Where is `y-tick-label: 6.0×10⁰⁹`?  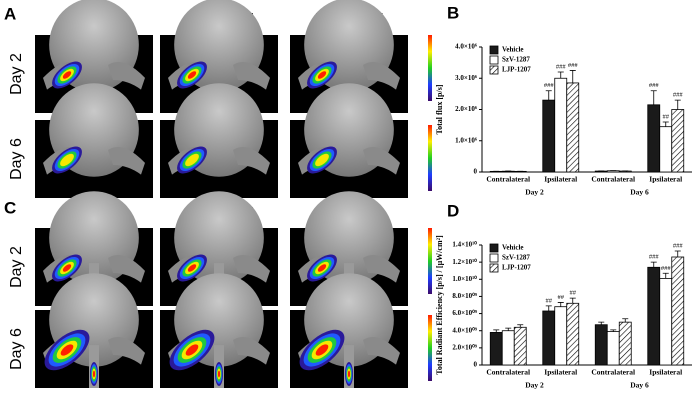 y-tick-label: 6.0×10⁰⁹ is located at coordinates (464, 313).